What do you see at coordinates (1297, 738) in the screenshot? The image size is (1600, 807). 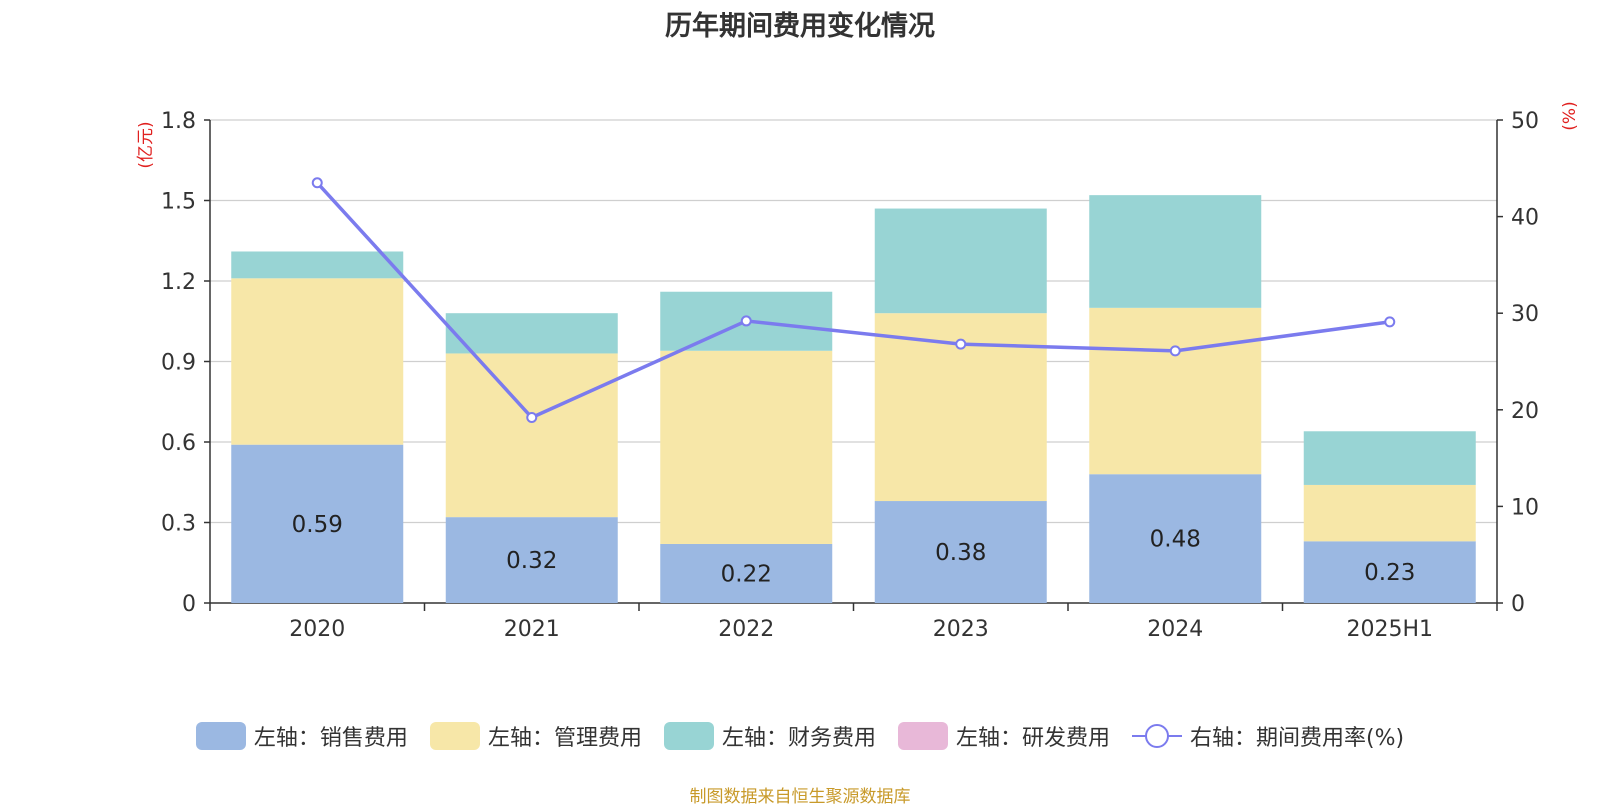 I see `legend-label: 右轴：期间费用率(%)` at bounding box center [1297, 738].